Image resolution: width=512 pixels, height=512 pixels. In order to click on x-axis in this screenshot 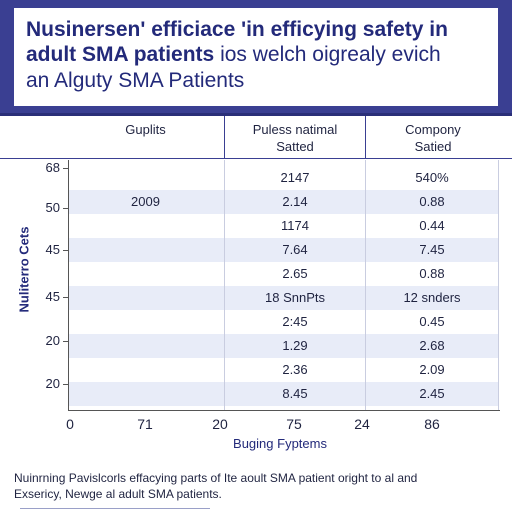, I will do `click(284, 410)`.